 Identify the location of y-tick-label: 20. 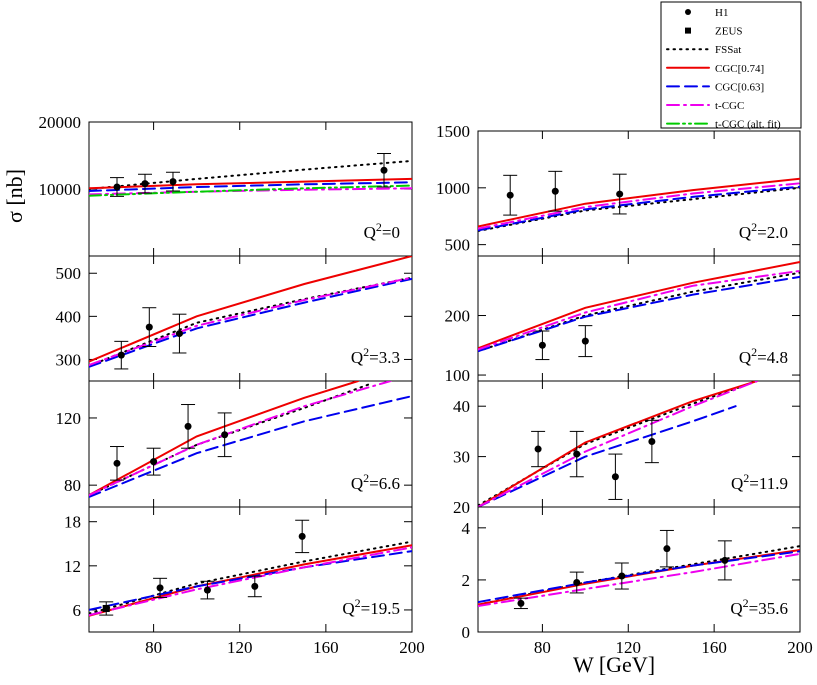
(461, 507).